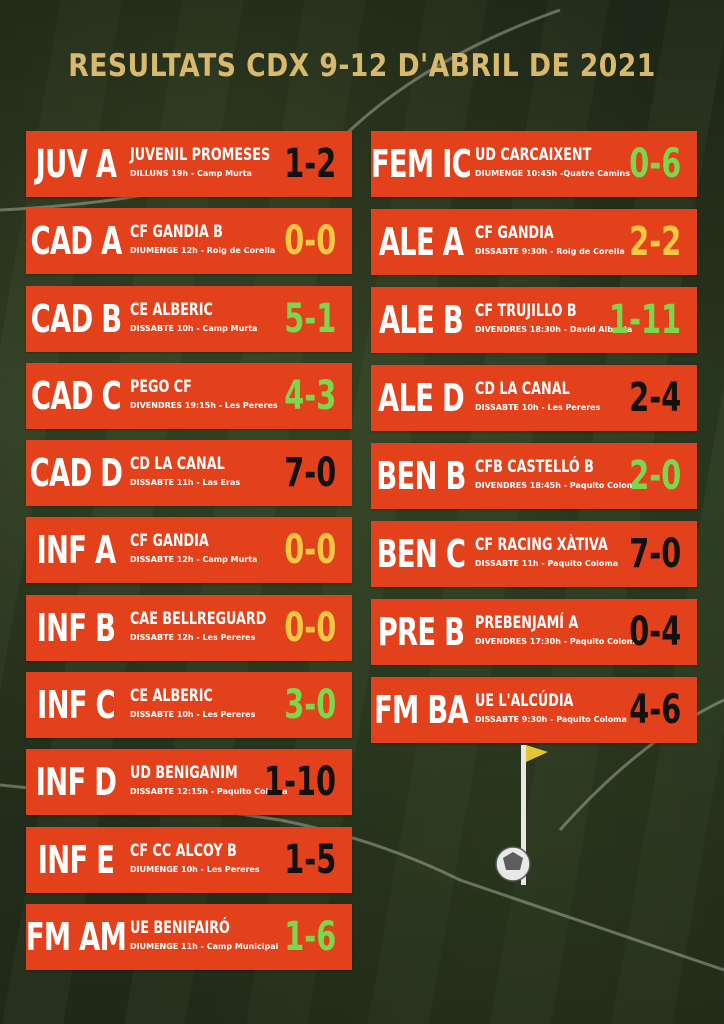  What do you see at coordinates (204, 405) in the screenshot?
I see `match-day-venue: DIVENDRES 19:15h - Les Pereres` at bounding box center [204, 405].